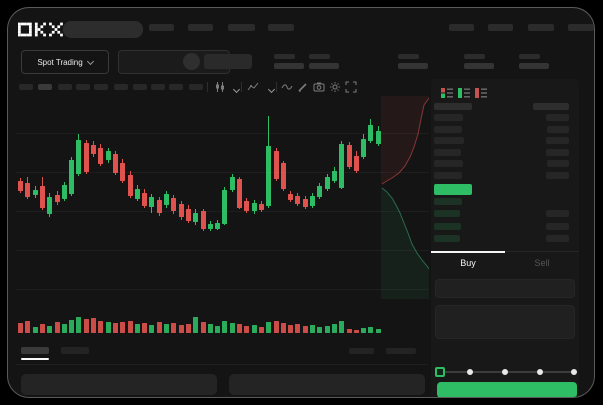 The image size is (603, 405). Describe the element at coordinates (319, 87) in the screenshot. I see `camera-icon` at that location.